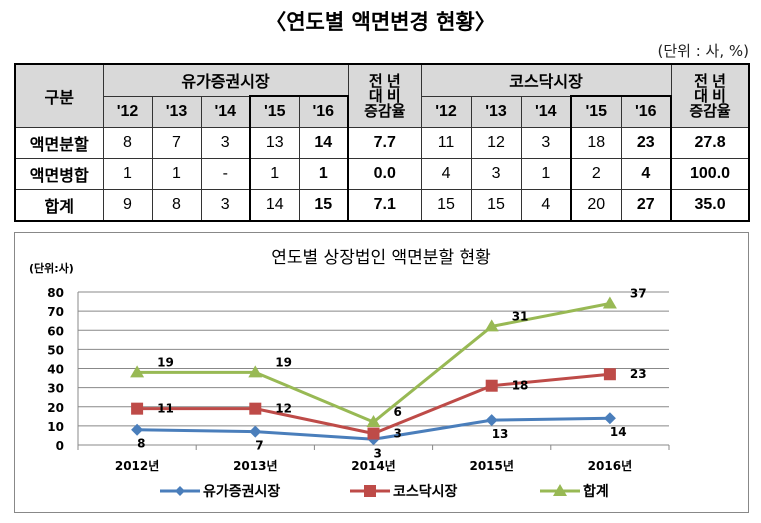  Describe the element at coordinates (496, 143) in the screenshot. I see `kosdaq-cell: 12` at that location.